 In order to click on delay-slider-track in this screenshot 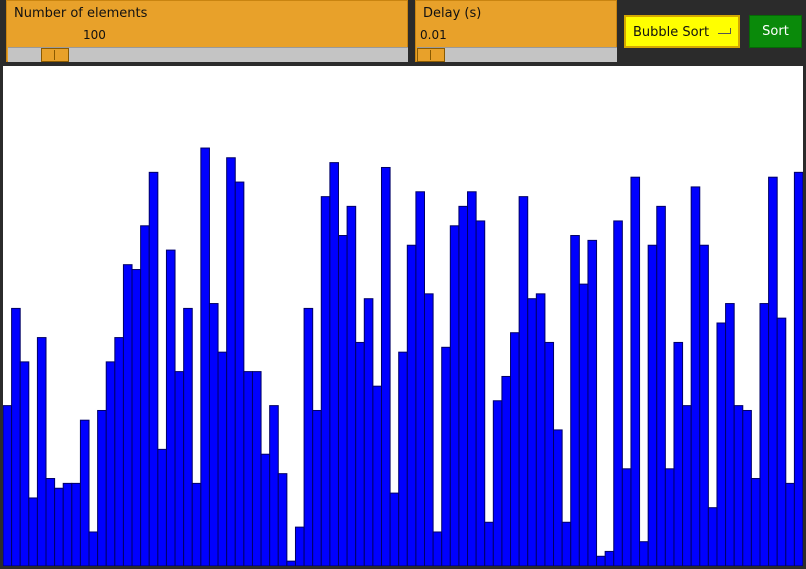, I will do `click(517, 54)`.